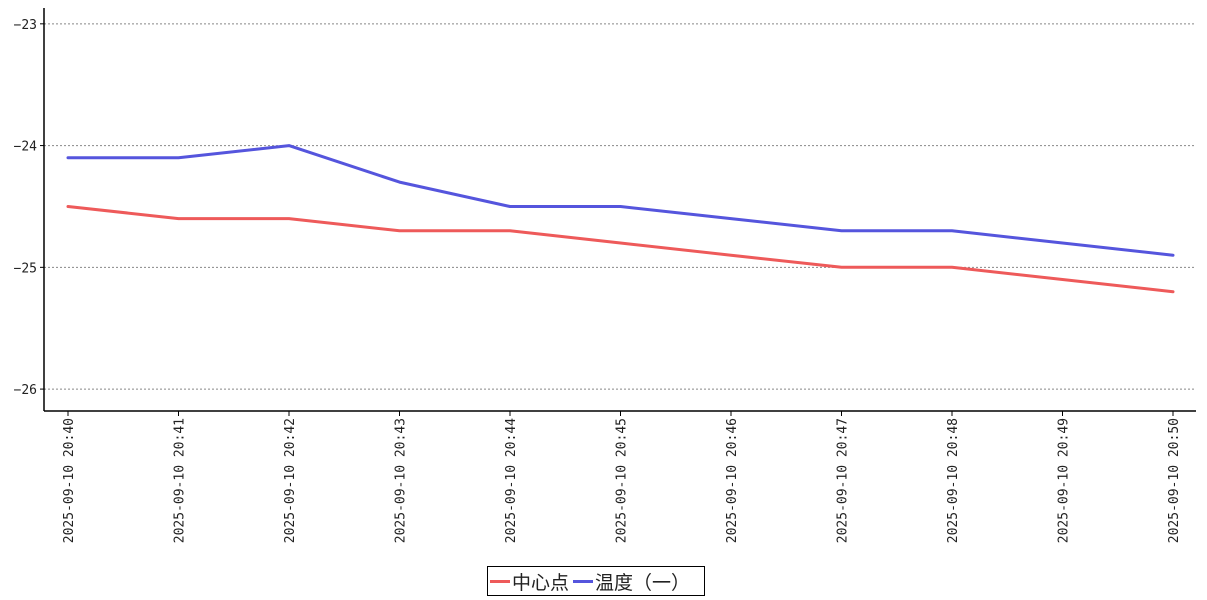 This screenshot has height=600, width=1207. I want to click on x-tick-label: 2025-09-10 20:45, so click(622, 480).